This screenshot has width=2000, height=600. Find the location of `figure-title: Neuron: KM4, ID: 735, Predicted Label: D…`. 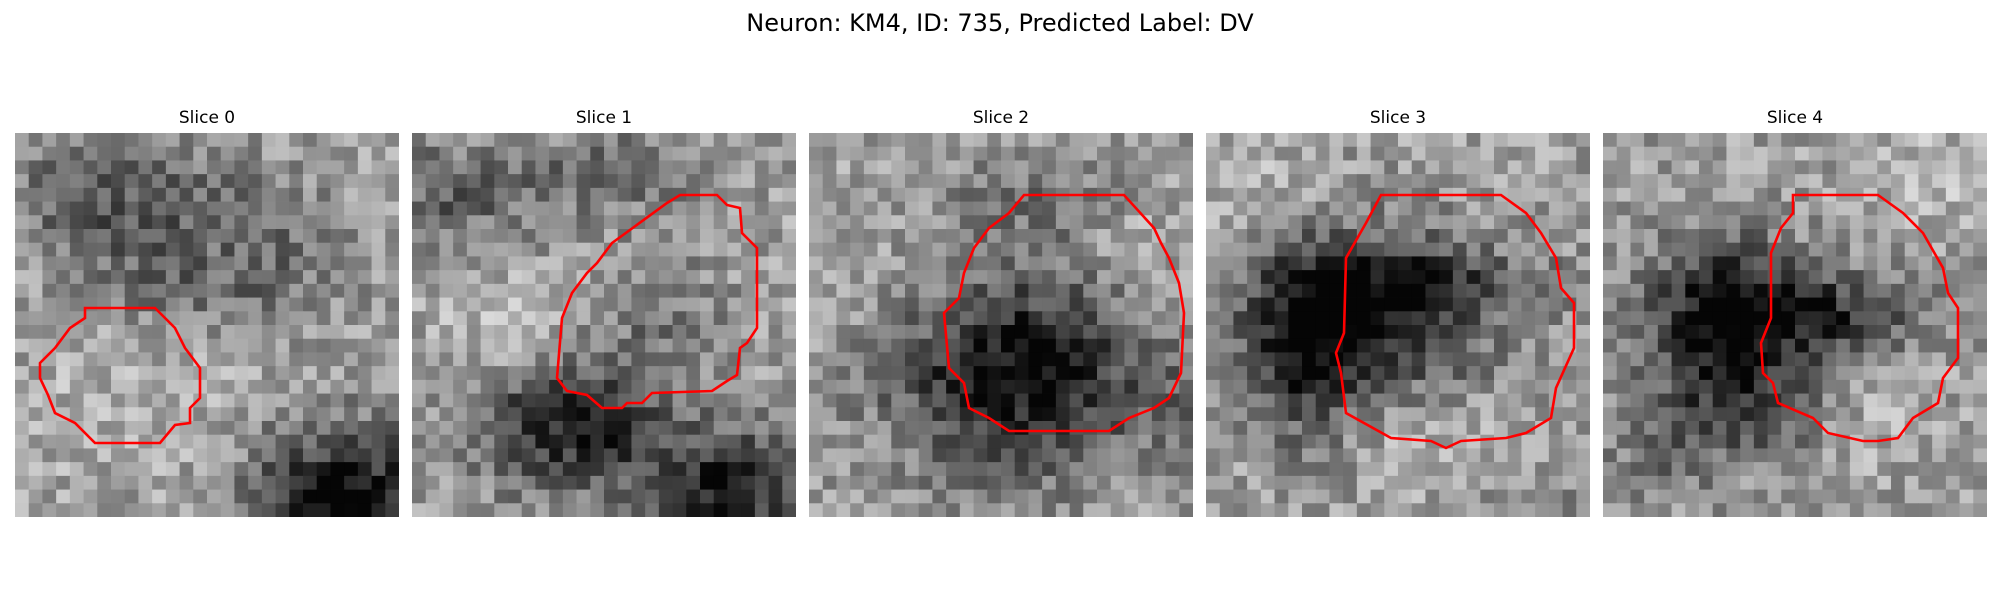

figure-title: Neuron: KM4, ID: 735, Predicted Label: D… is located at coordinates (1000, 23).